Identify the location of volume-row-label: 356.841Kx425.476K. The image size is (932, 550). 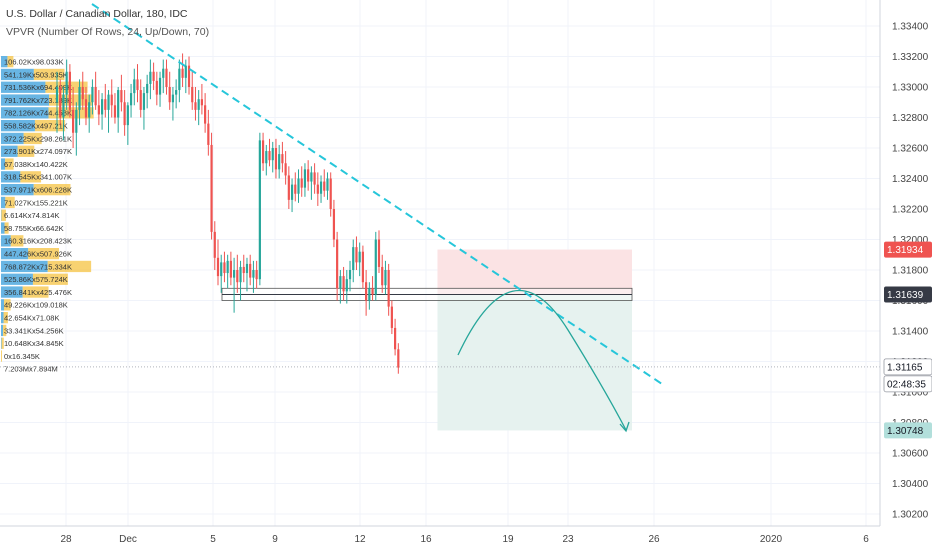
(38, 292).